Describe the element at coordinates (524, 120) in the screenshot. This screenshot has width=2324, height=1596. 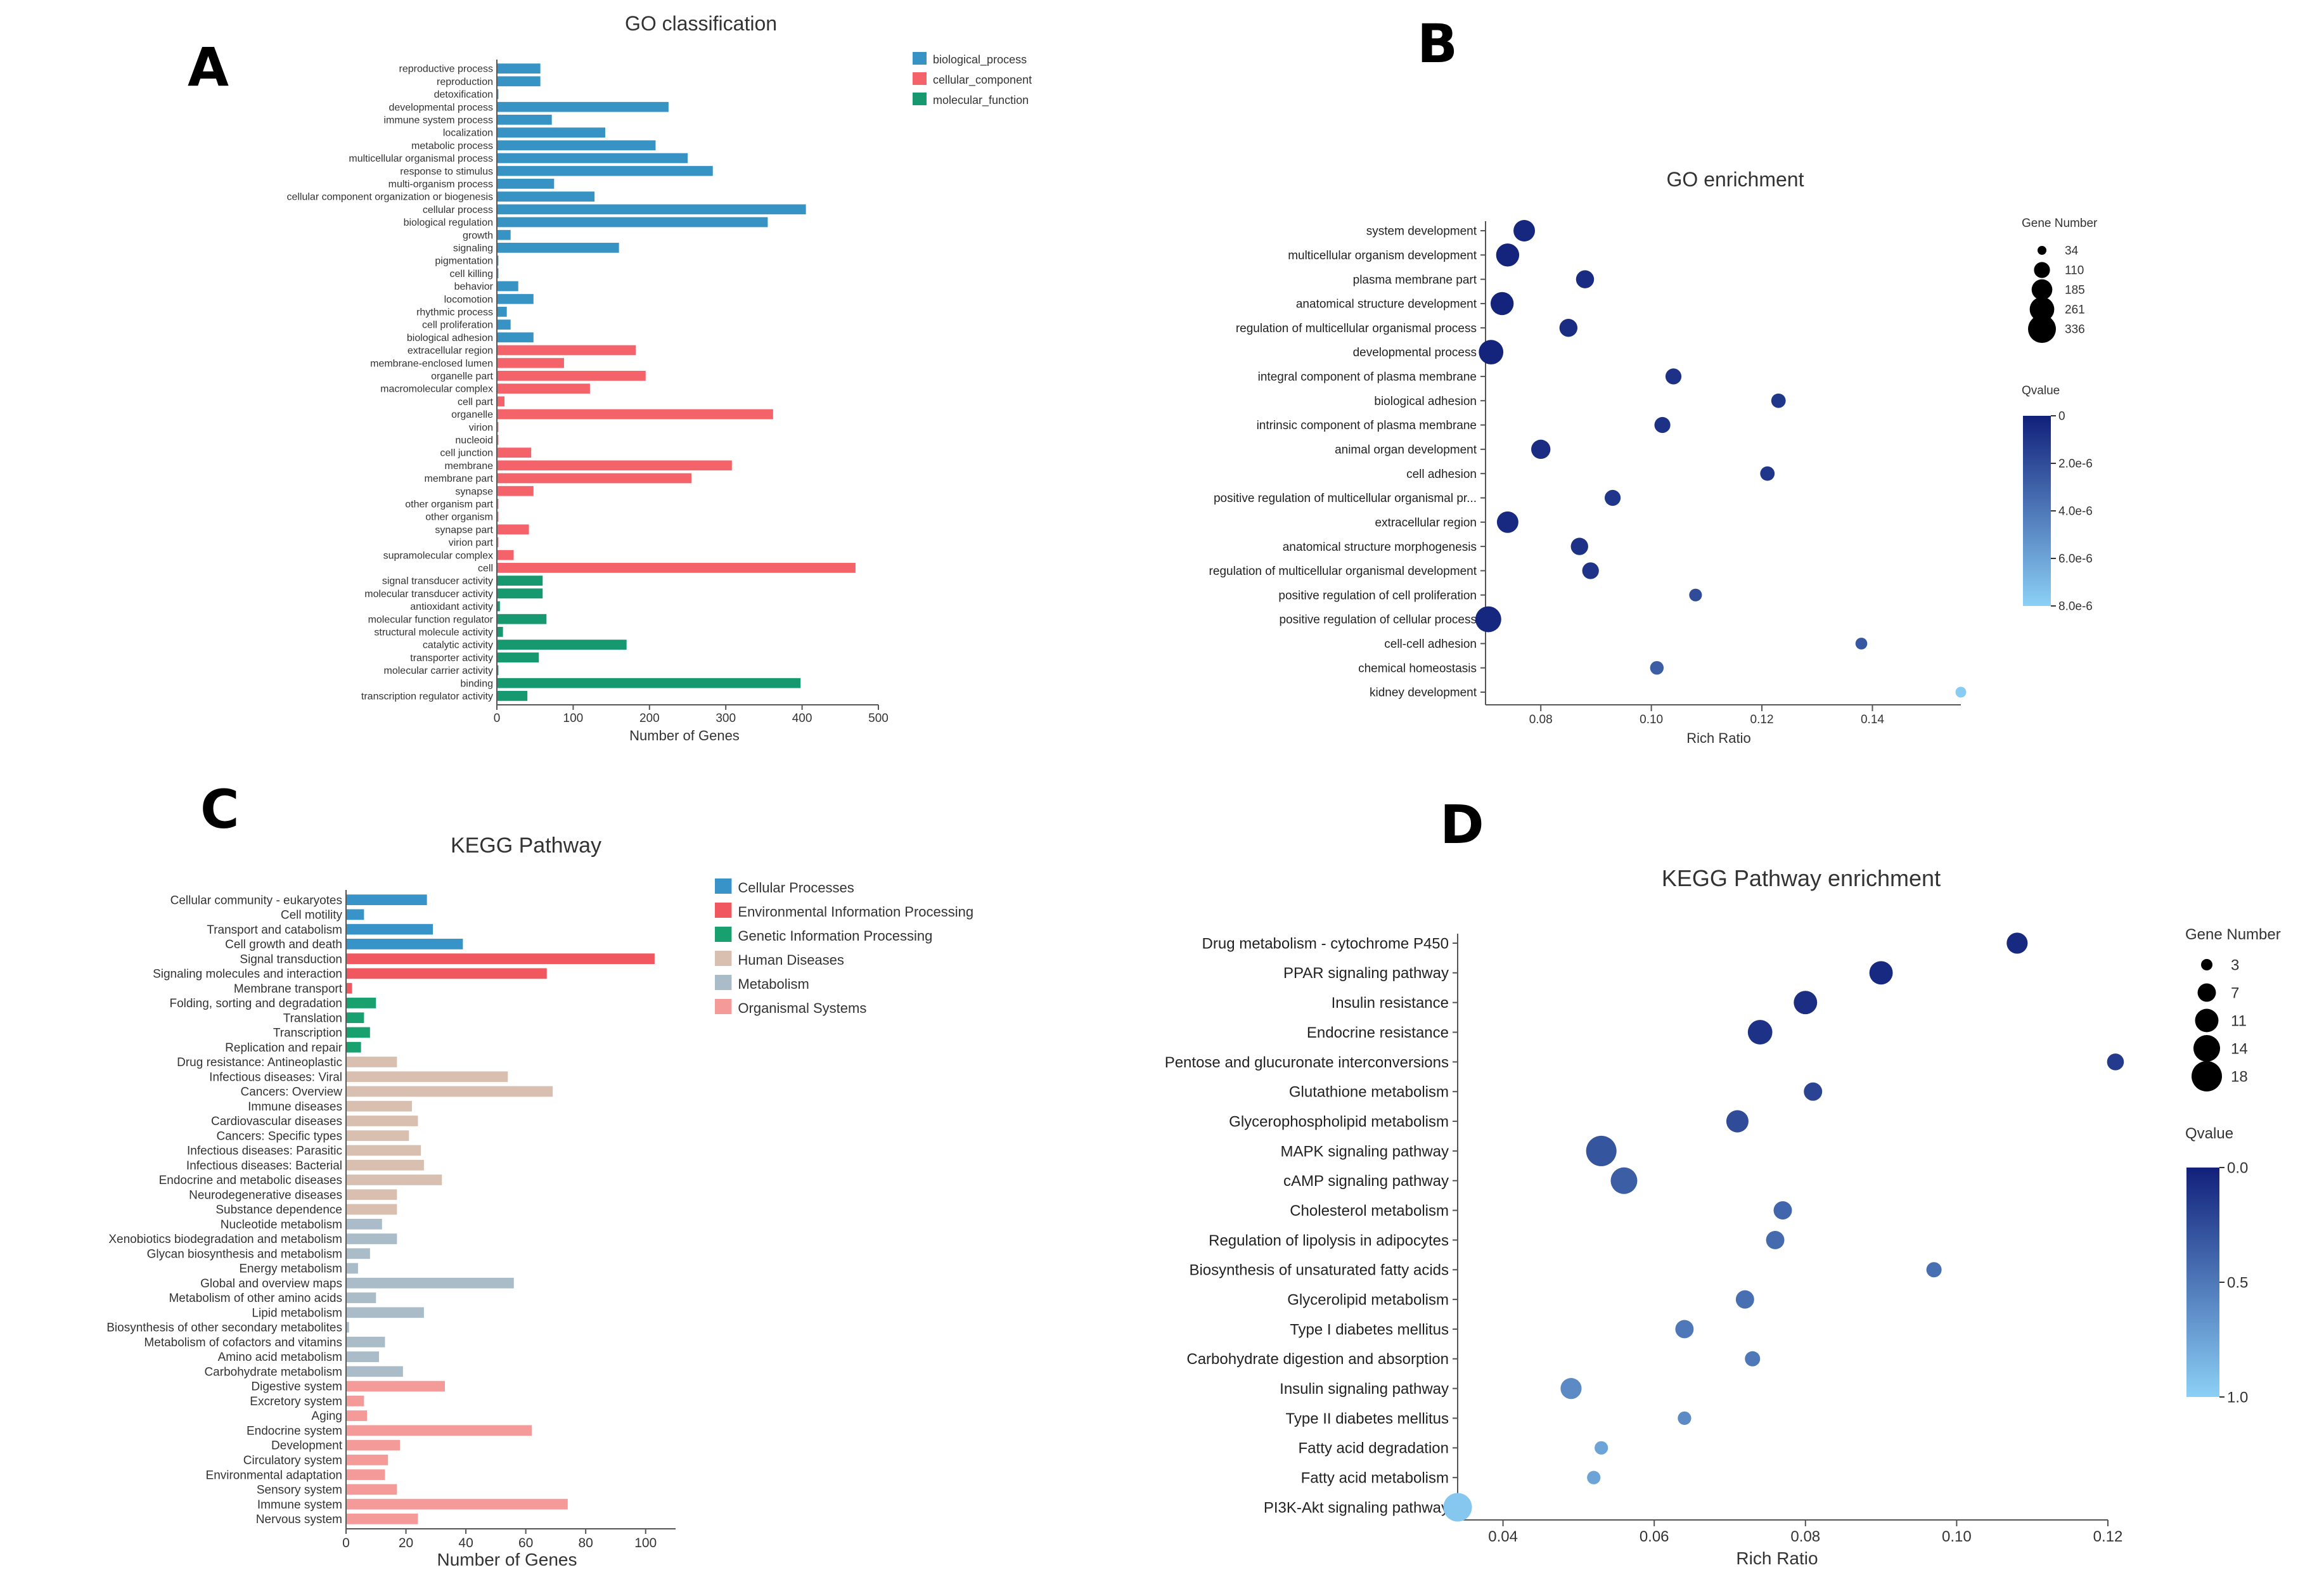
I see `bar-immune-system-process` at that location.